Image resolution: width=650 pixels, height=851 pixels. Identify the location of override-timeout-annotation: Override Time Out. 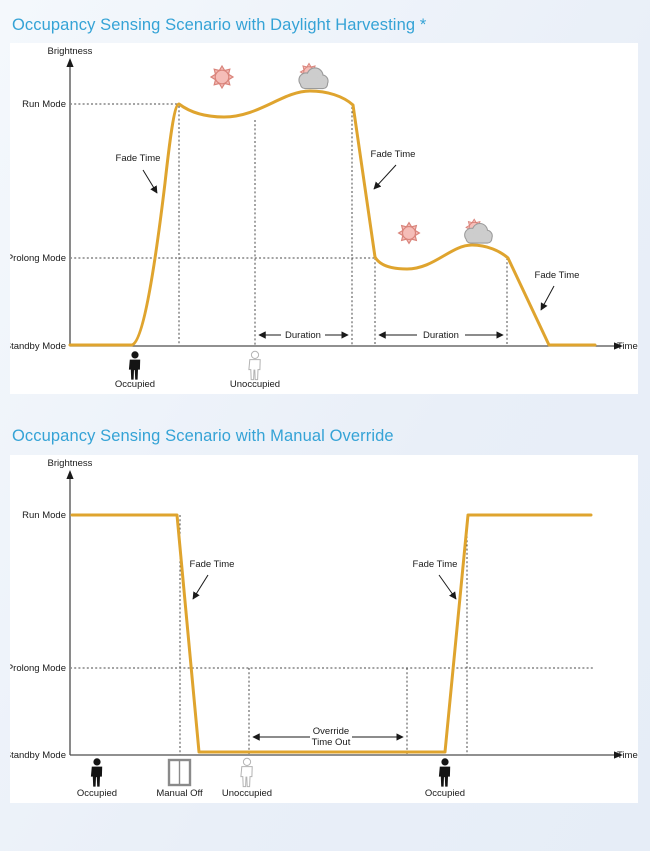
(328, 737).